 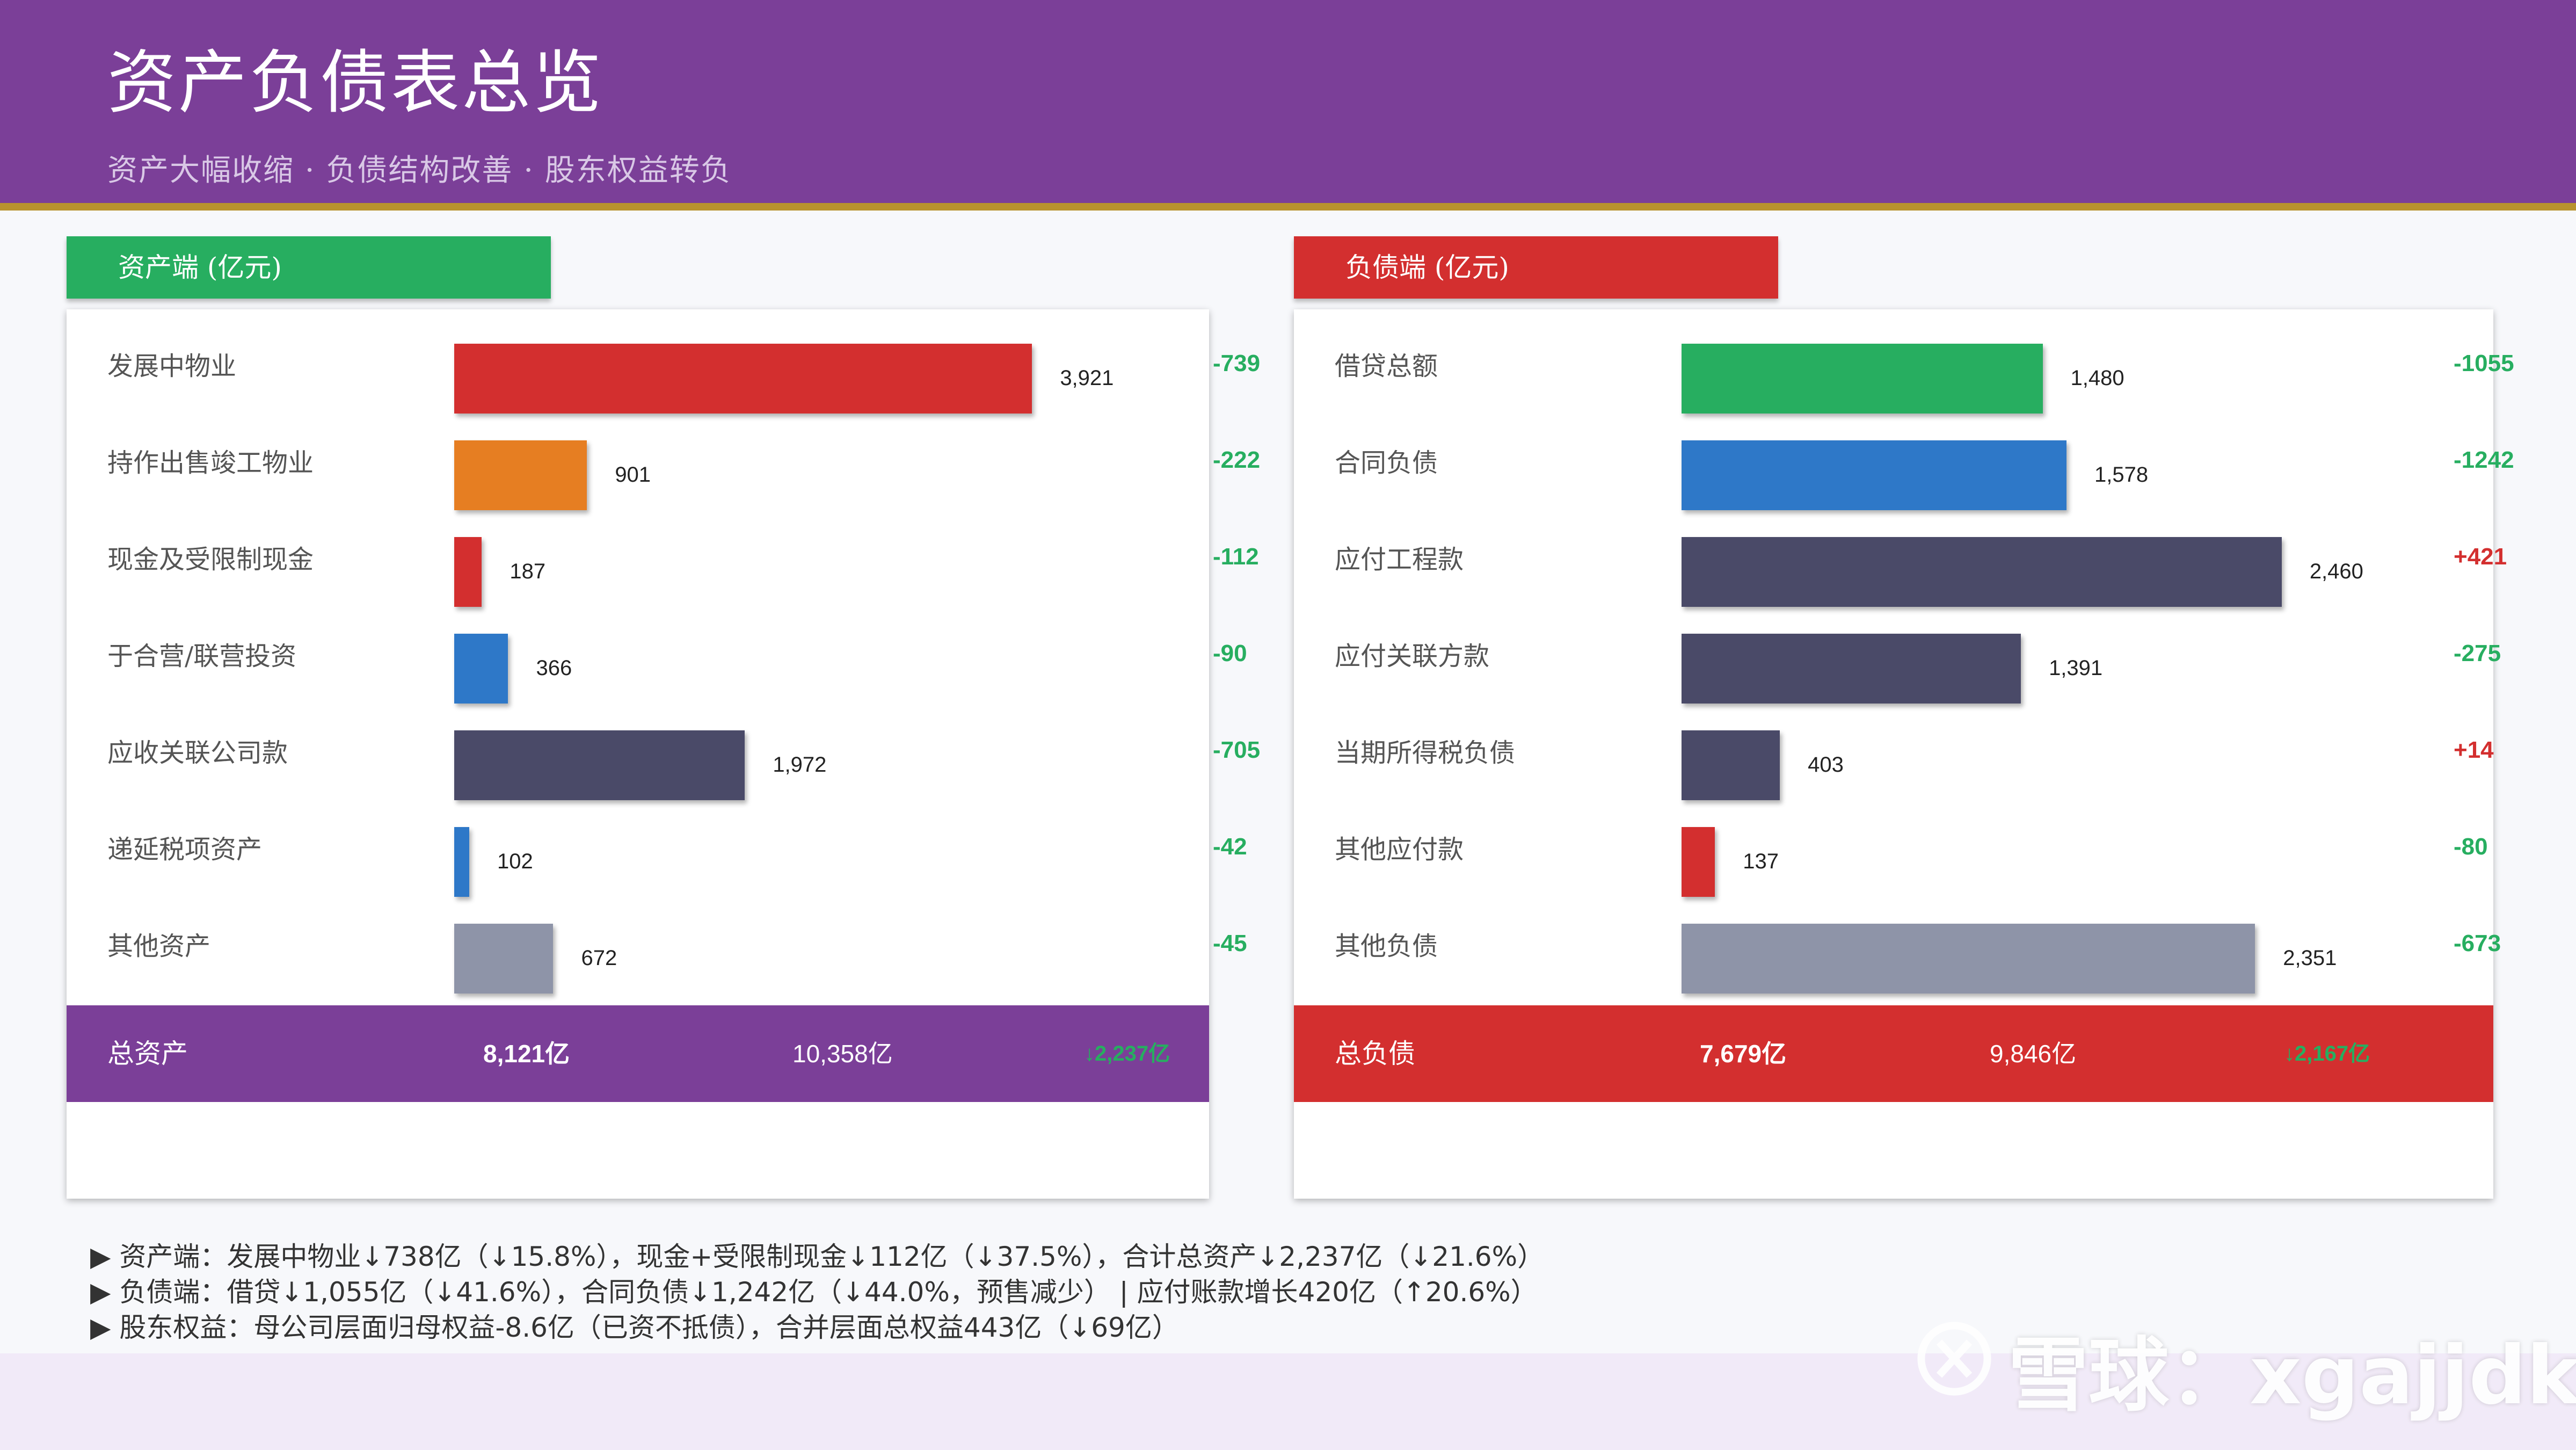 What do you see at coordinates (2471, 847) in the screenshot?
I see `liability-change-label: -80` at bounding box center [2471, 847].